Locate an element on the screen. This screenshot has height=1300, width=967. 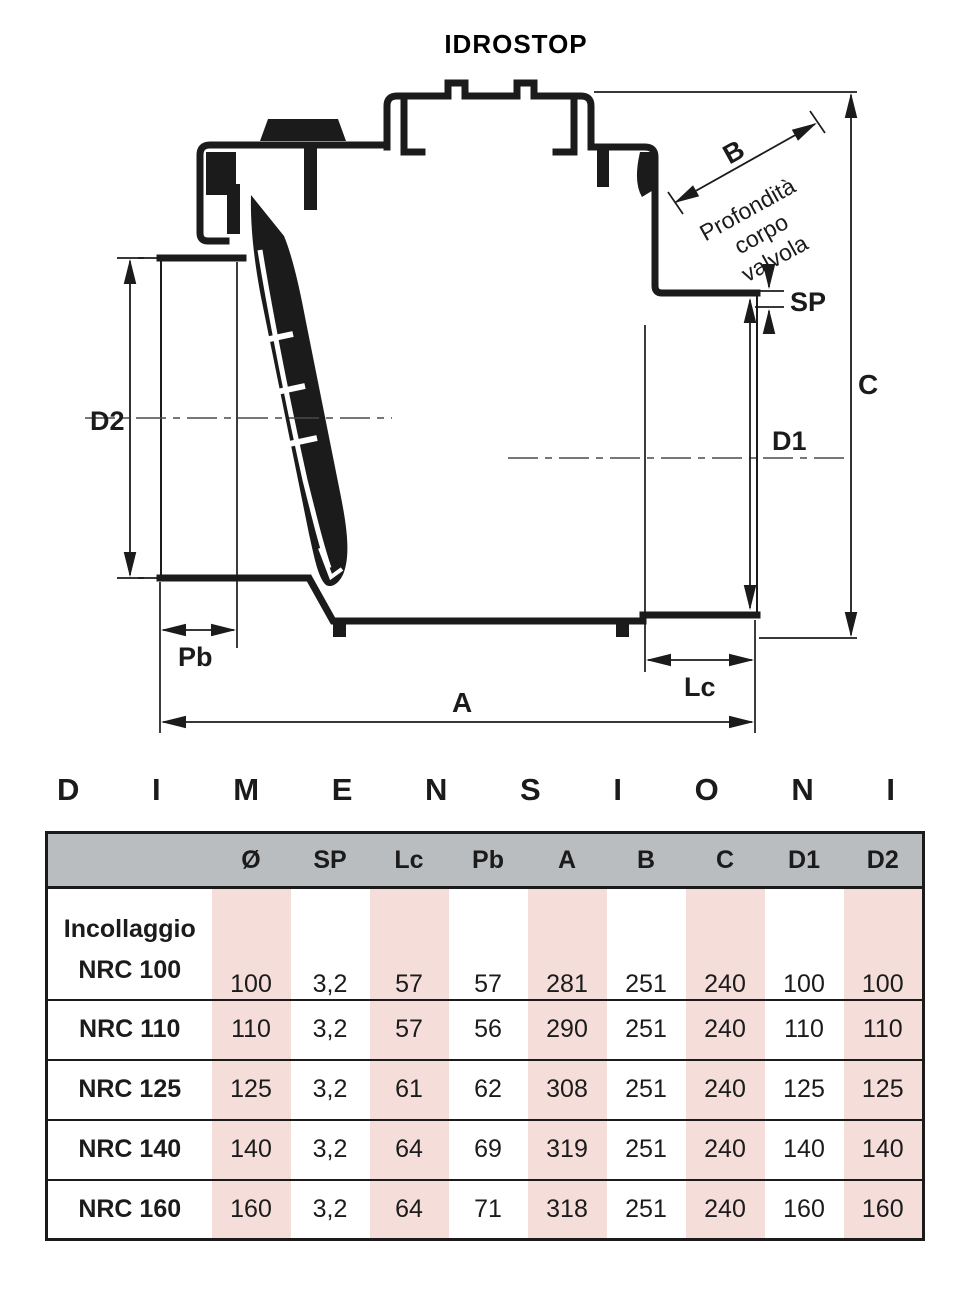
dim-line-b is located at coordinates (745, 163).